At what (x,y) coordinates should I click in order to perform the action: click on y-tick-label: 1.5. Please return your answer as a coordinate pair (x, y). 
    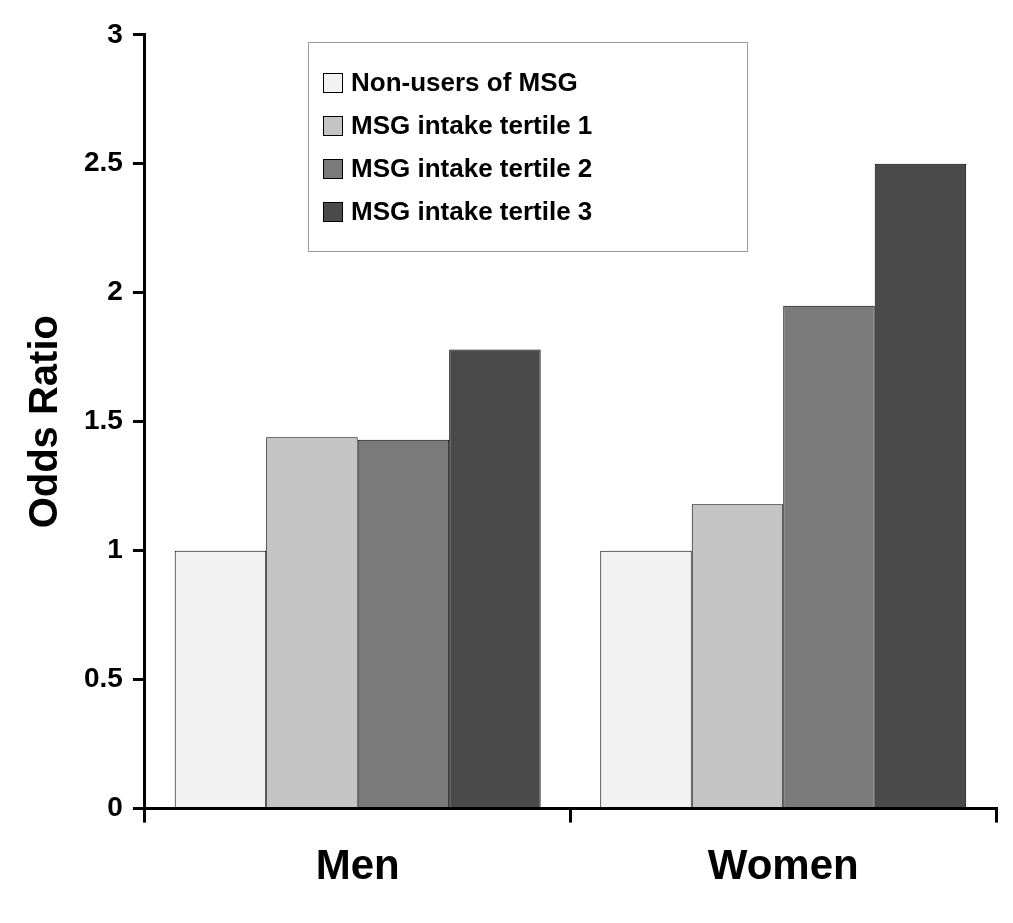
    Looking at the image, I should click on (103, 420).